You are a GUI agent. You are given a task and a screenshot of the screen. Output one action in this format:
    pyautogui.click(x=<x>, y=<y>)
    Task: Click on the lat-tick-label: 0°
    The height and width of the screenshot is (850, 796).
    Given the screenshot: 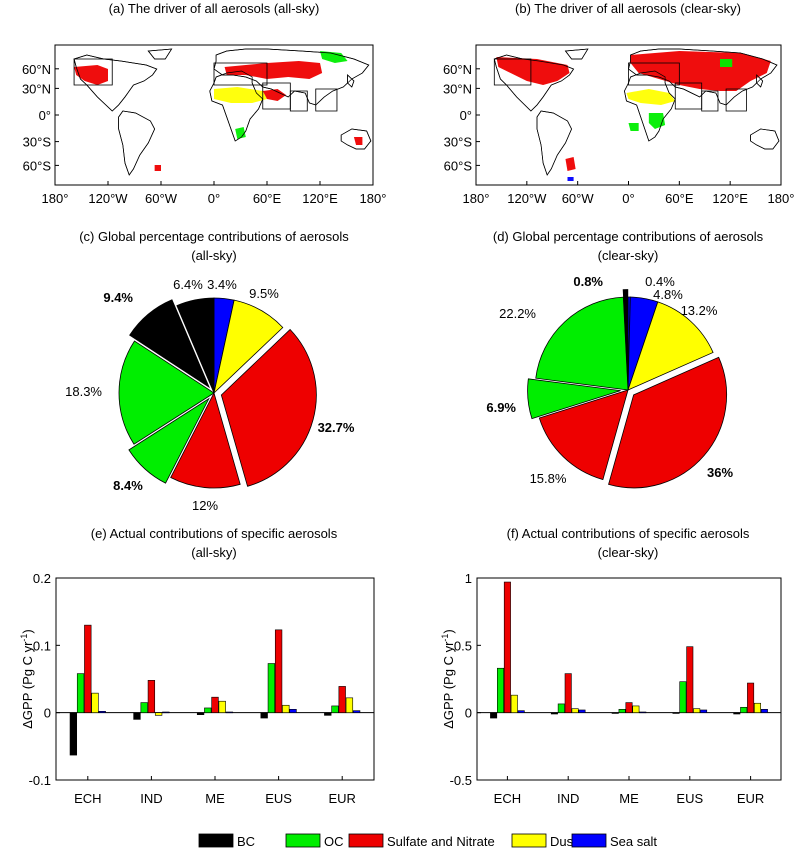 What is the action you would take?
    pyautogui.click(x=45, y=115)
    